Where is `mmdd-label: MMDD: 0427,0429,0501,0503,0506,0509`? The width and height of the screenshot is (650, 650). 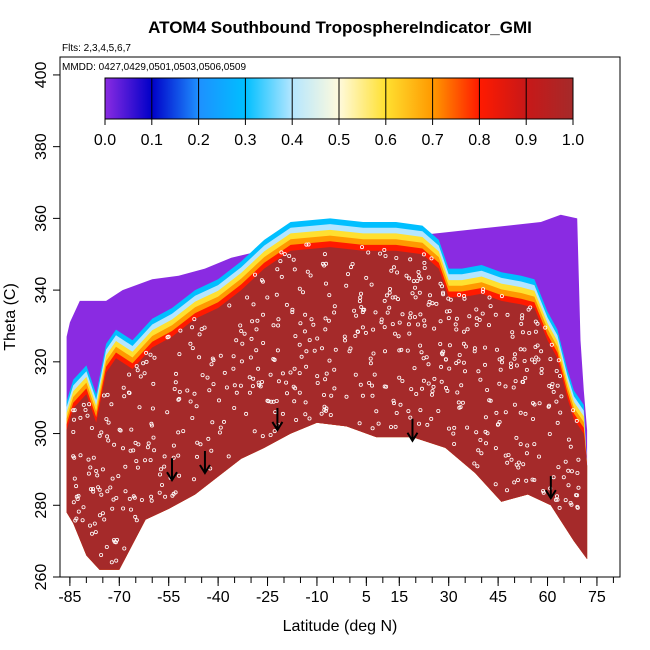
mmdd-label: MMDD: 0427,0429,0501,0503,0506,0509 is located at coordinates (154, 67).